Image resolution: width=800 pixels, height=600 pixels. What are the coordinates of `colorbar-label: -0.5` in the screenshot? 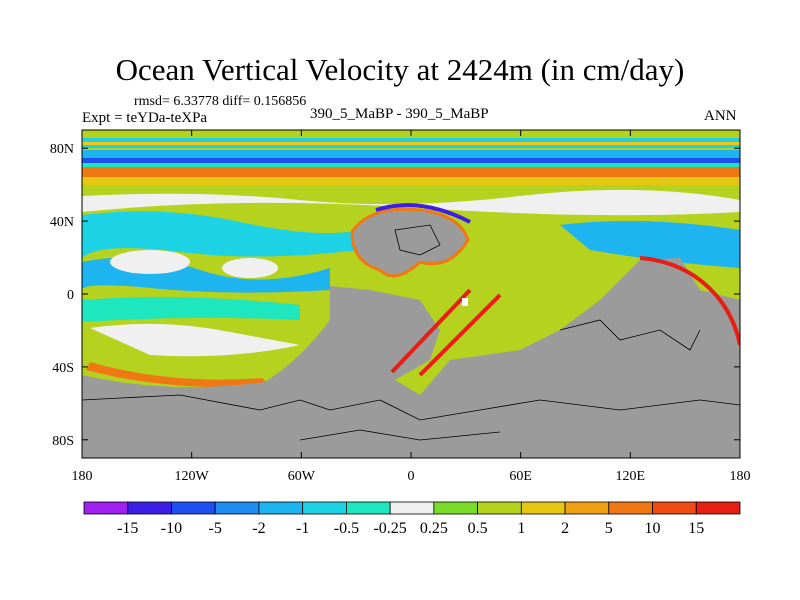 It's located at (346, 528).